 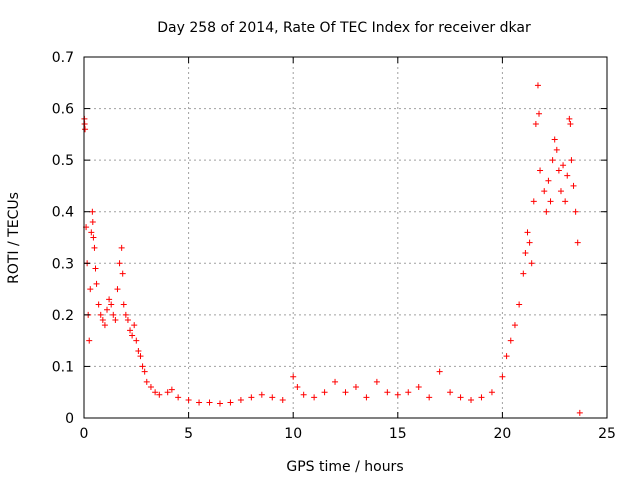 What do you see at coordinates (69, 419) in the screenshot?
I see `y-tick-label: 0` at bounding box center [69, 419].